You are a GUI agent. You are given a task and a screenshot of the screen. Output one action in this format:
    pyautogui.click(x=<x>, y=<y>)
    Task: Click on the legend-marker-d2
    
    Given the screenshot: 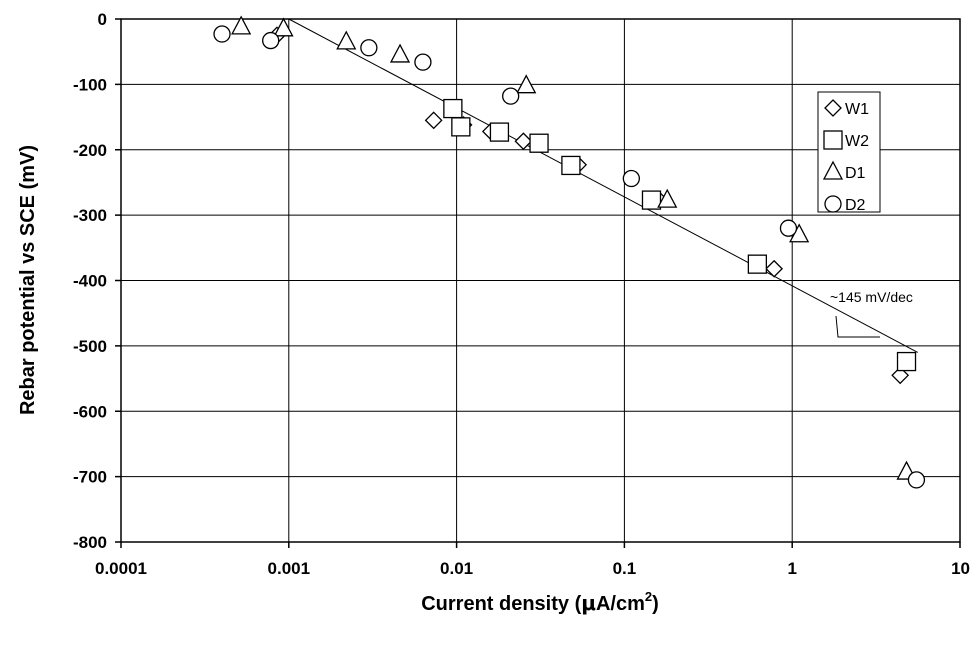 What is the action you would take?
    pyautogui.click(x=833, y=204)
    